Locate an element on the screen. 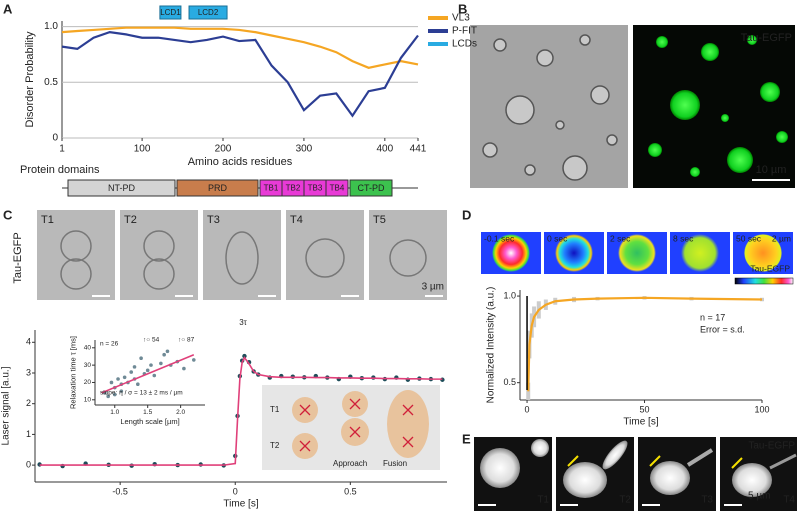 This screenshot has height=513, width=800. x-tick-label: 2.0 is located at coordinates (180, 412).